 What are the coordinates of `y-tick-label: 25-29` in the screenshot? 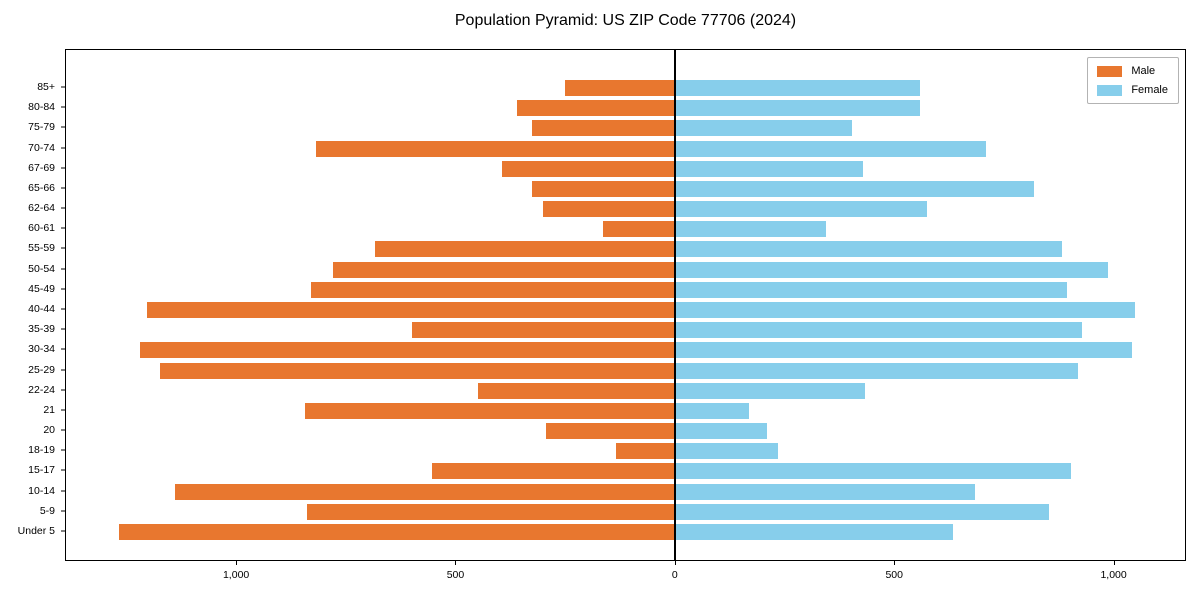 It's located at (41, 369).